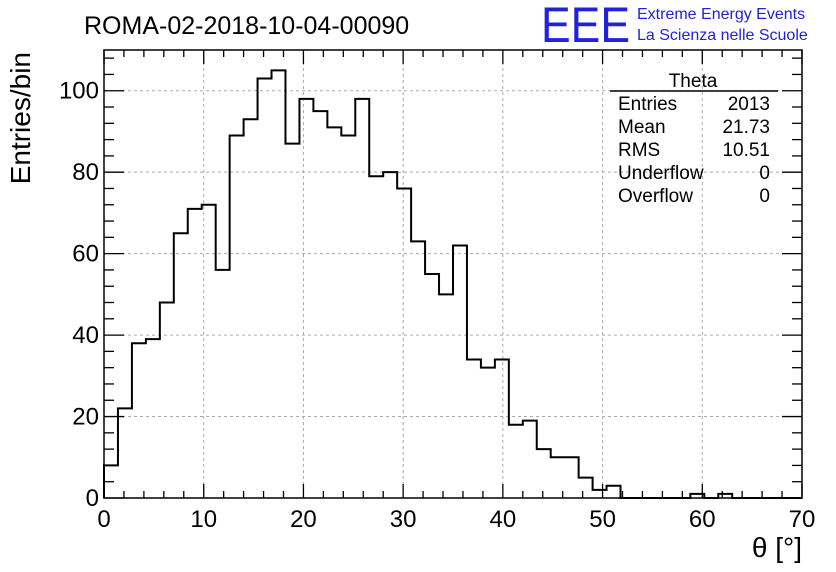 The width and height of the screenshot is (836, 572). What do you see at coordinates (777, 547) in the screenshot?
I see `x-axis-title: θ [°]` at bounding box center [777, 547].